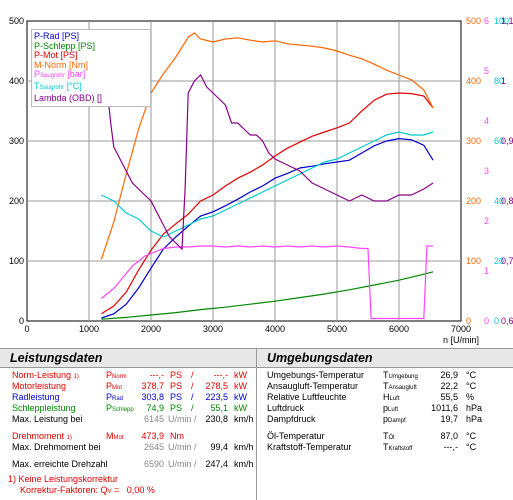 The image size is (513, 500). What do you see at coordinates (47, 419) in the screenshot?
I see `max-power-label: Max. Leistung bei` at bounding box center [47, 419].